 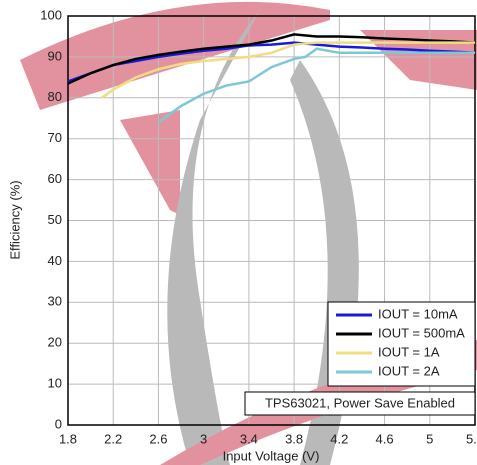 I want to click on y-tick-label: 100, so click(x=51, y=14).